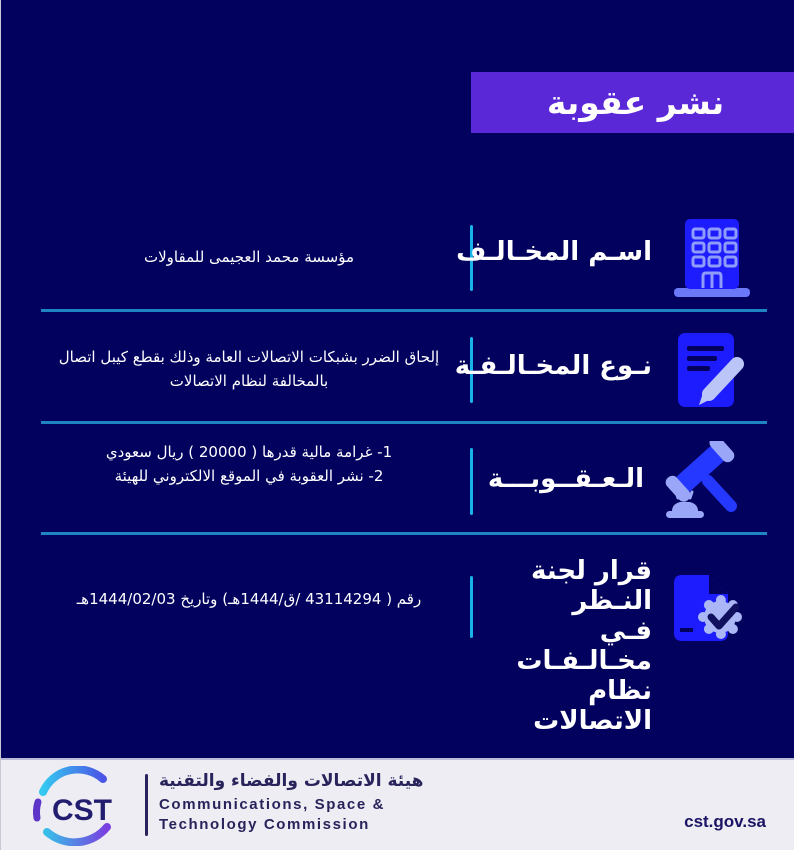  I want to click on violator-name-label: اسـم المخـالـف, so click(554, 252).